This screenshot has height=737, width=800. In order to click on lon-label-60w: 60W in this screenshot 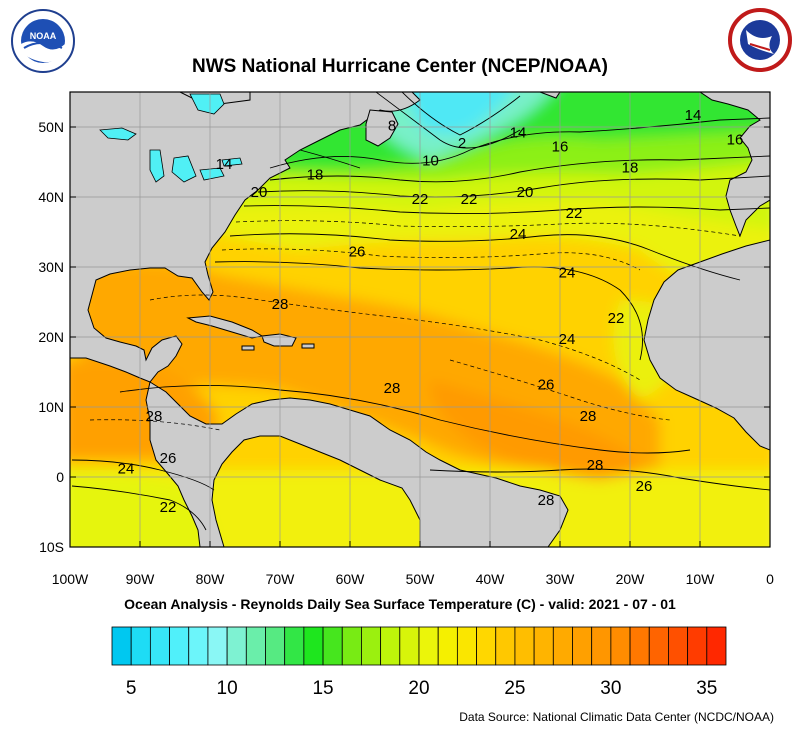, I will do `click(351, 579)`.